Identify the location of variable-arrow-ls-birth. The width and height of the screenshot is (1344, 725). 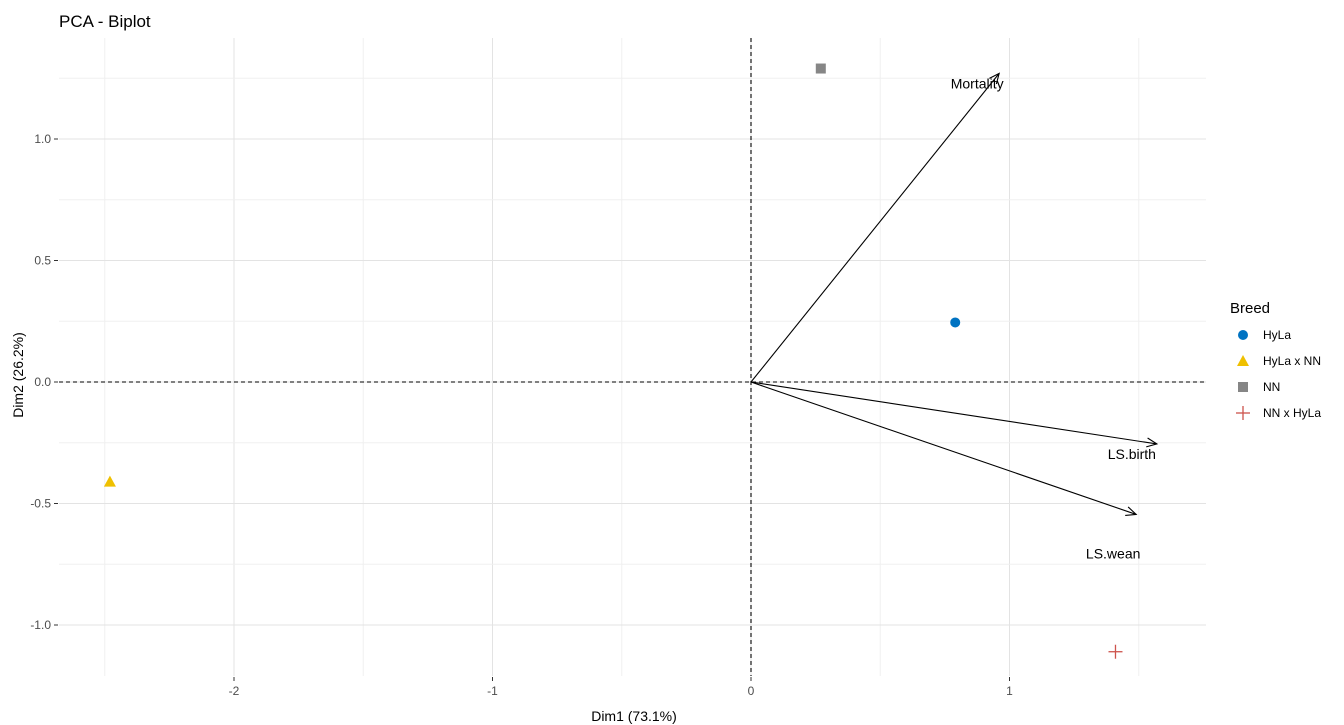
(953, 413).